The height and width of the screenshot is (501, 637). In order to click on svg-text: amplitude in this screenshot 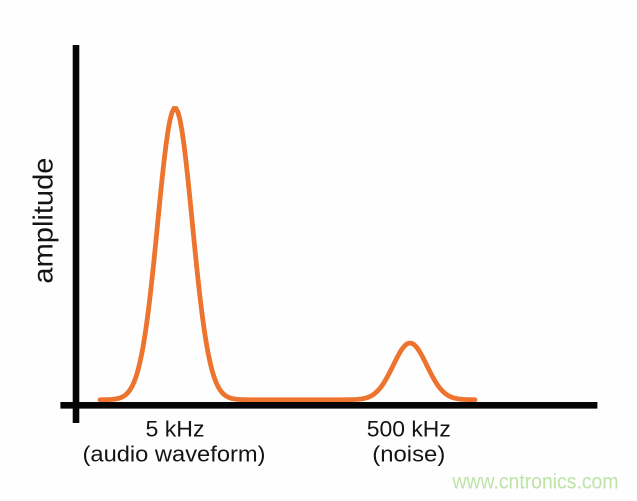, I will do `click(43, 221)`.